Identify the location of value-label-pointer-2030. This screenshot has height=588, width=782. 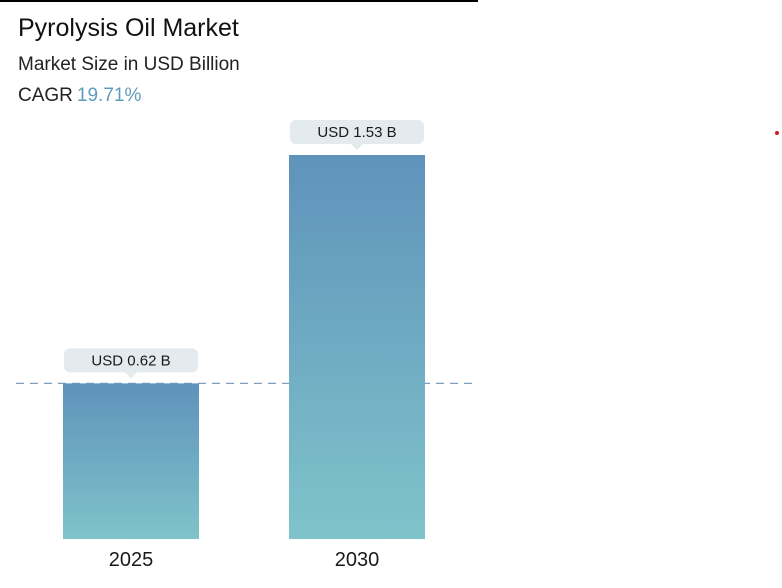
(357, 147).